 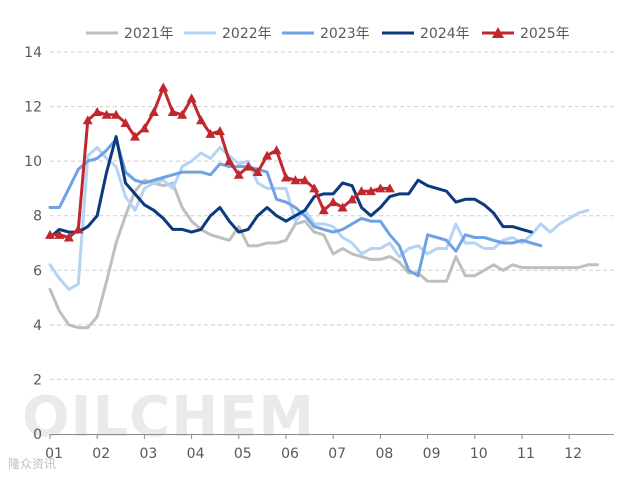 What do you see at coordinates (37, 326) in the screenshot?
I see `y-tick-label: 4` at bounding box center [37, 326].